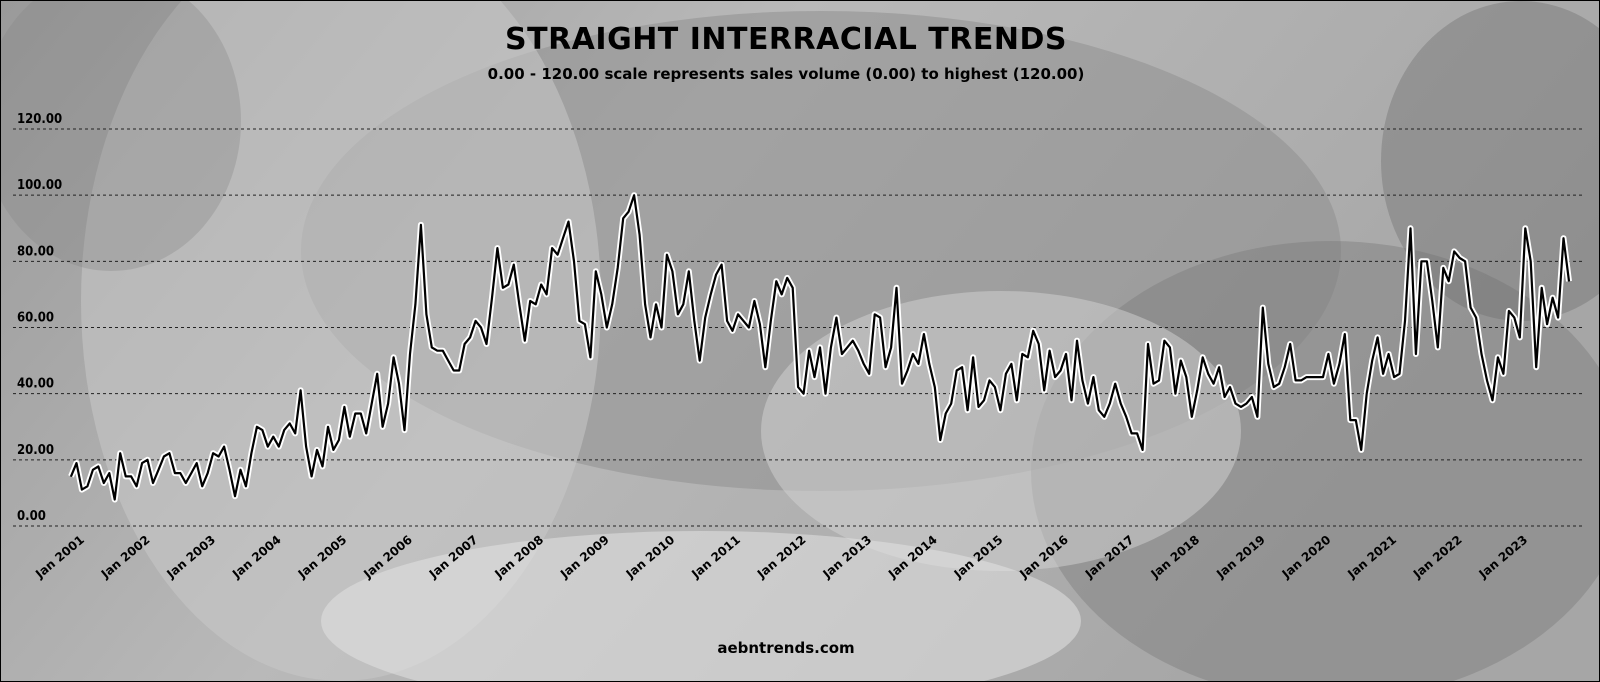 The width and height of the screenshot is (1600, 682). I want to click on y-tick-label: 80.00, so click(35, 251).